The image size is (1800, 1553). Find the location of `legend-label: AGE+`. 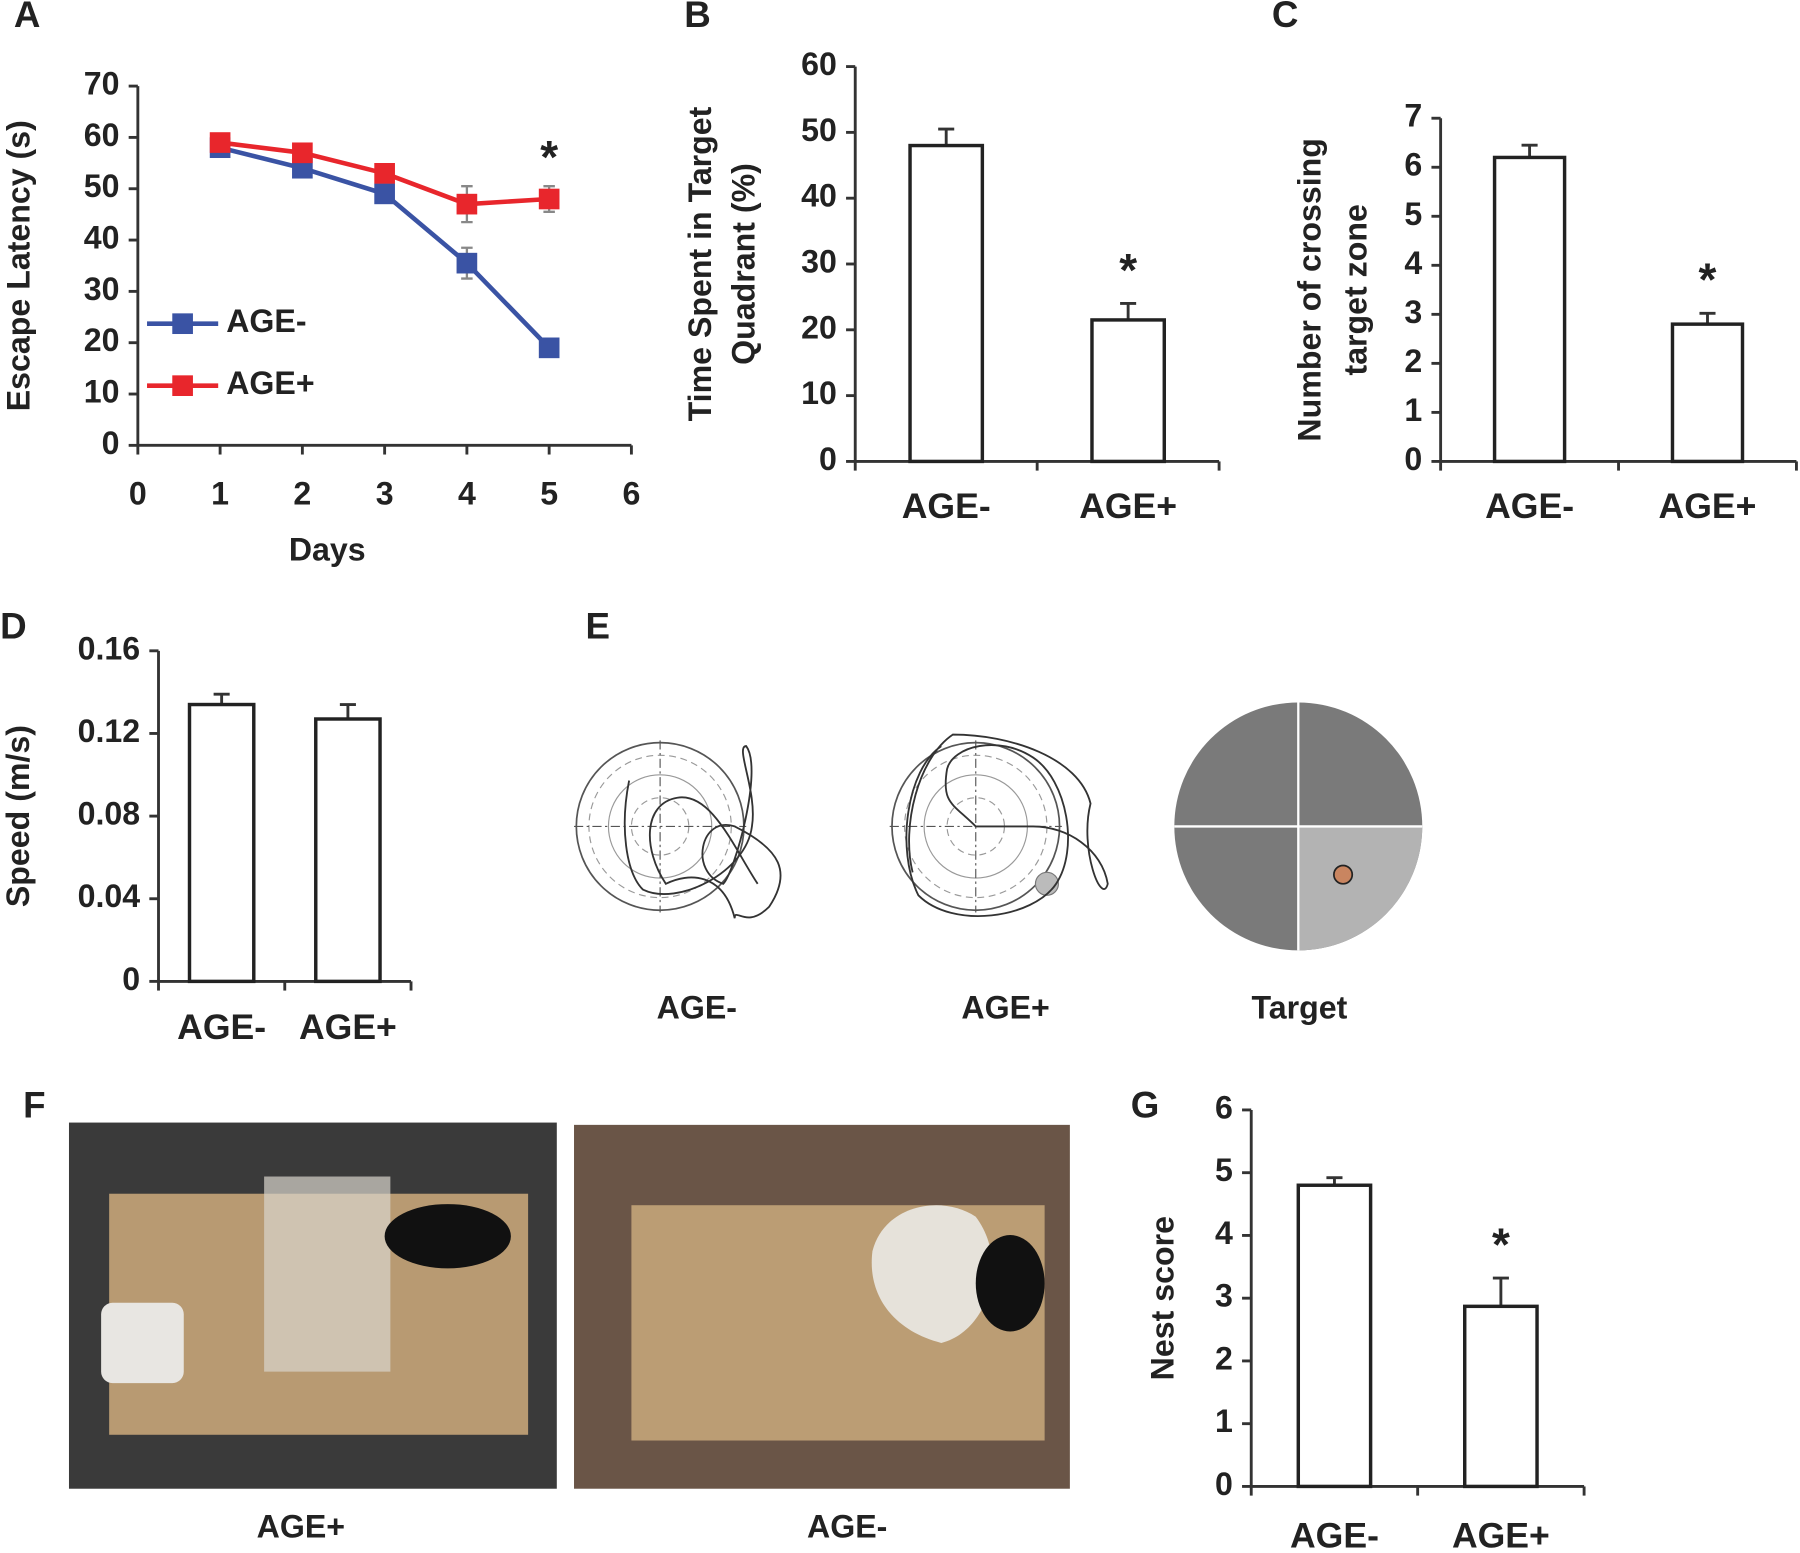

legend-label: AGE+ is located at coordinates (270, 383).